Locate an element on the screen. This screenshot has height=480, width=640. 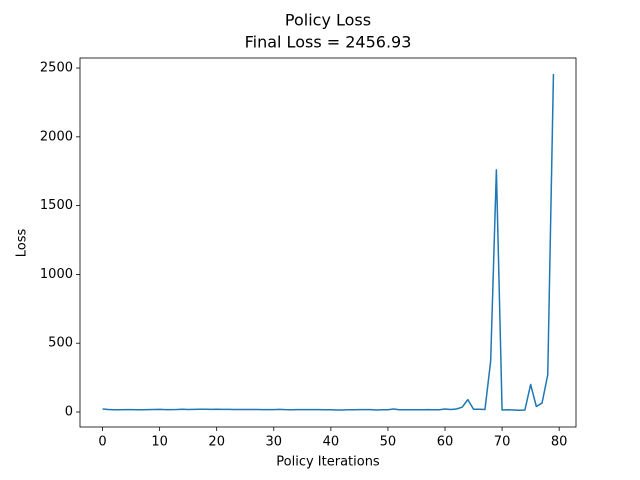
x-tick-label: 80 is located at coordinates (559, 442).